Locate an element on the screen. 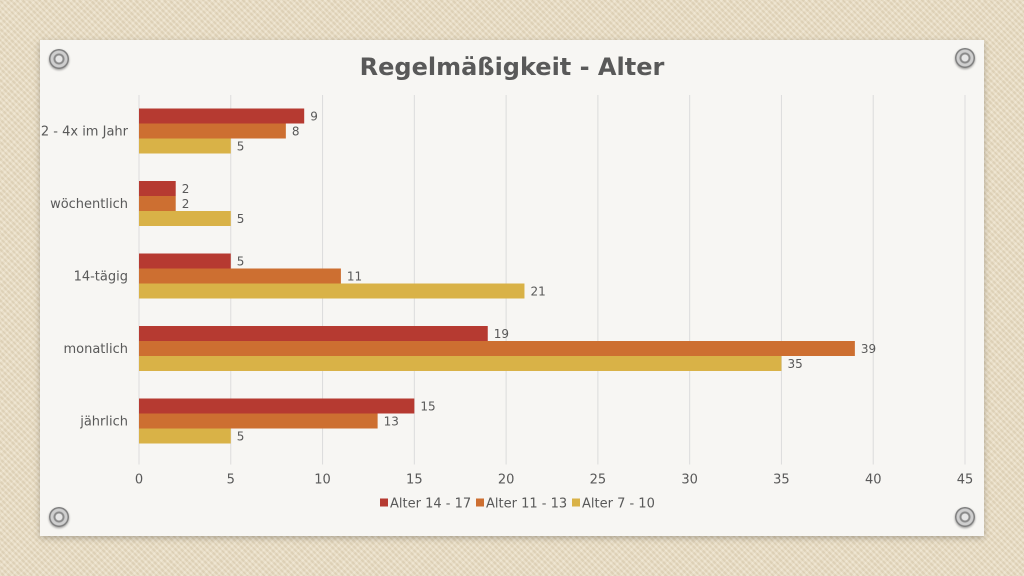 Image resolution: width=1024 pixels, height=576 pixels. data-label: 19 is located at coordinates (501, 334).